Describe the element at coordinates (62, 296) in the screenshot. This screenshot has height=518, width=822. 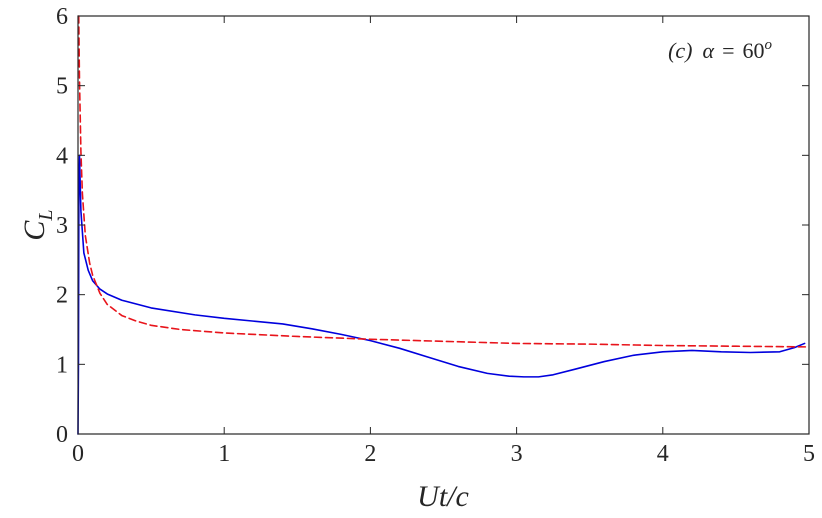
I see `y-tick-label: 2` at that location.